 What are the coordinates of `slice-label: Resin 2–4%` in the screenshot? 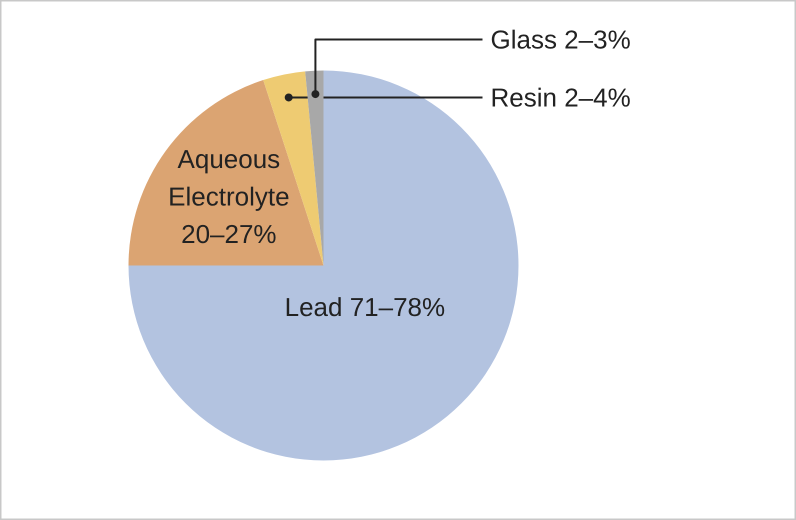 It's located at (560, 97).